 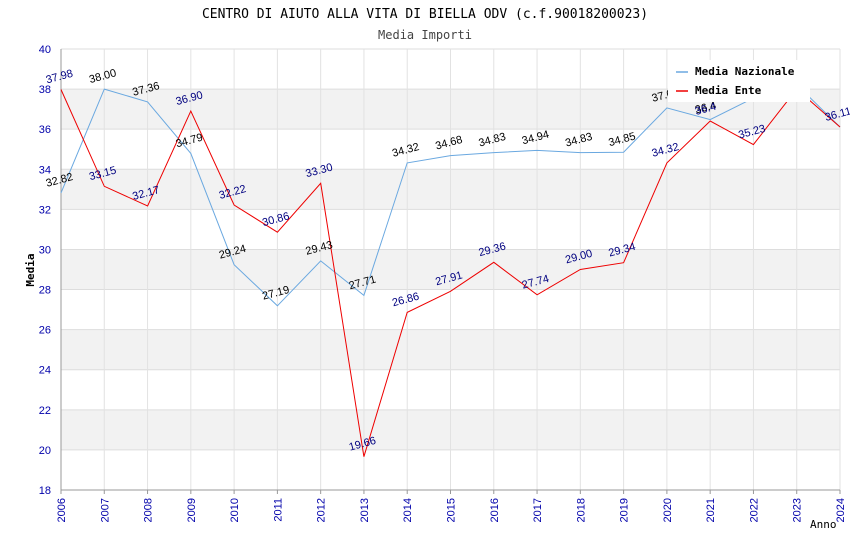 What do you see at coordinates (60, 77) in the screenshot?
I see `data-label-media-ente: 37.98` at bounding box center [60, 77].